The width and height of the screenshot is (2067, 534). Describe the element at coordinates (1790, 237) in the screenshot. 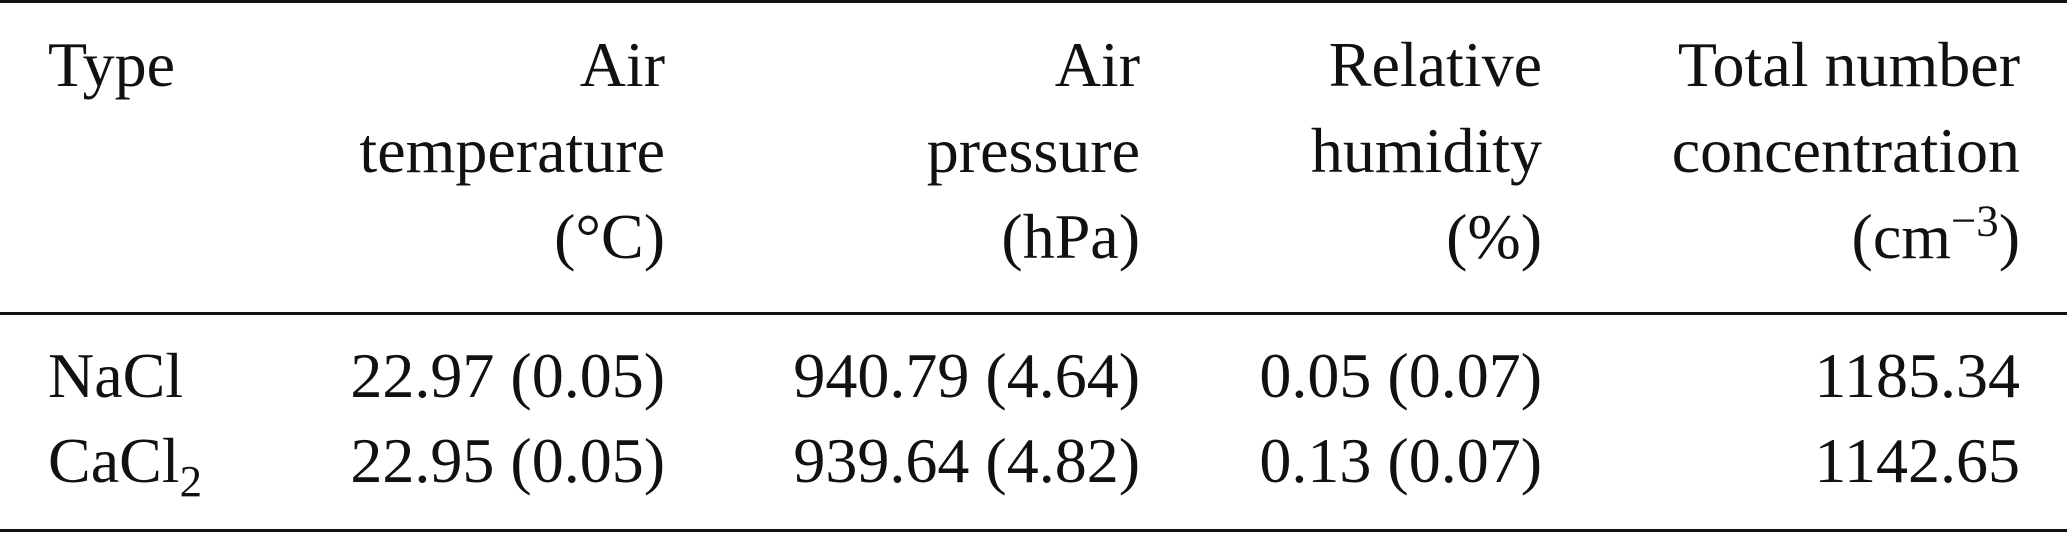

I see `header-total-number-concentration-line-3: (cm−3)` at that location.